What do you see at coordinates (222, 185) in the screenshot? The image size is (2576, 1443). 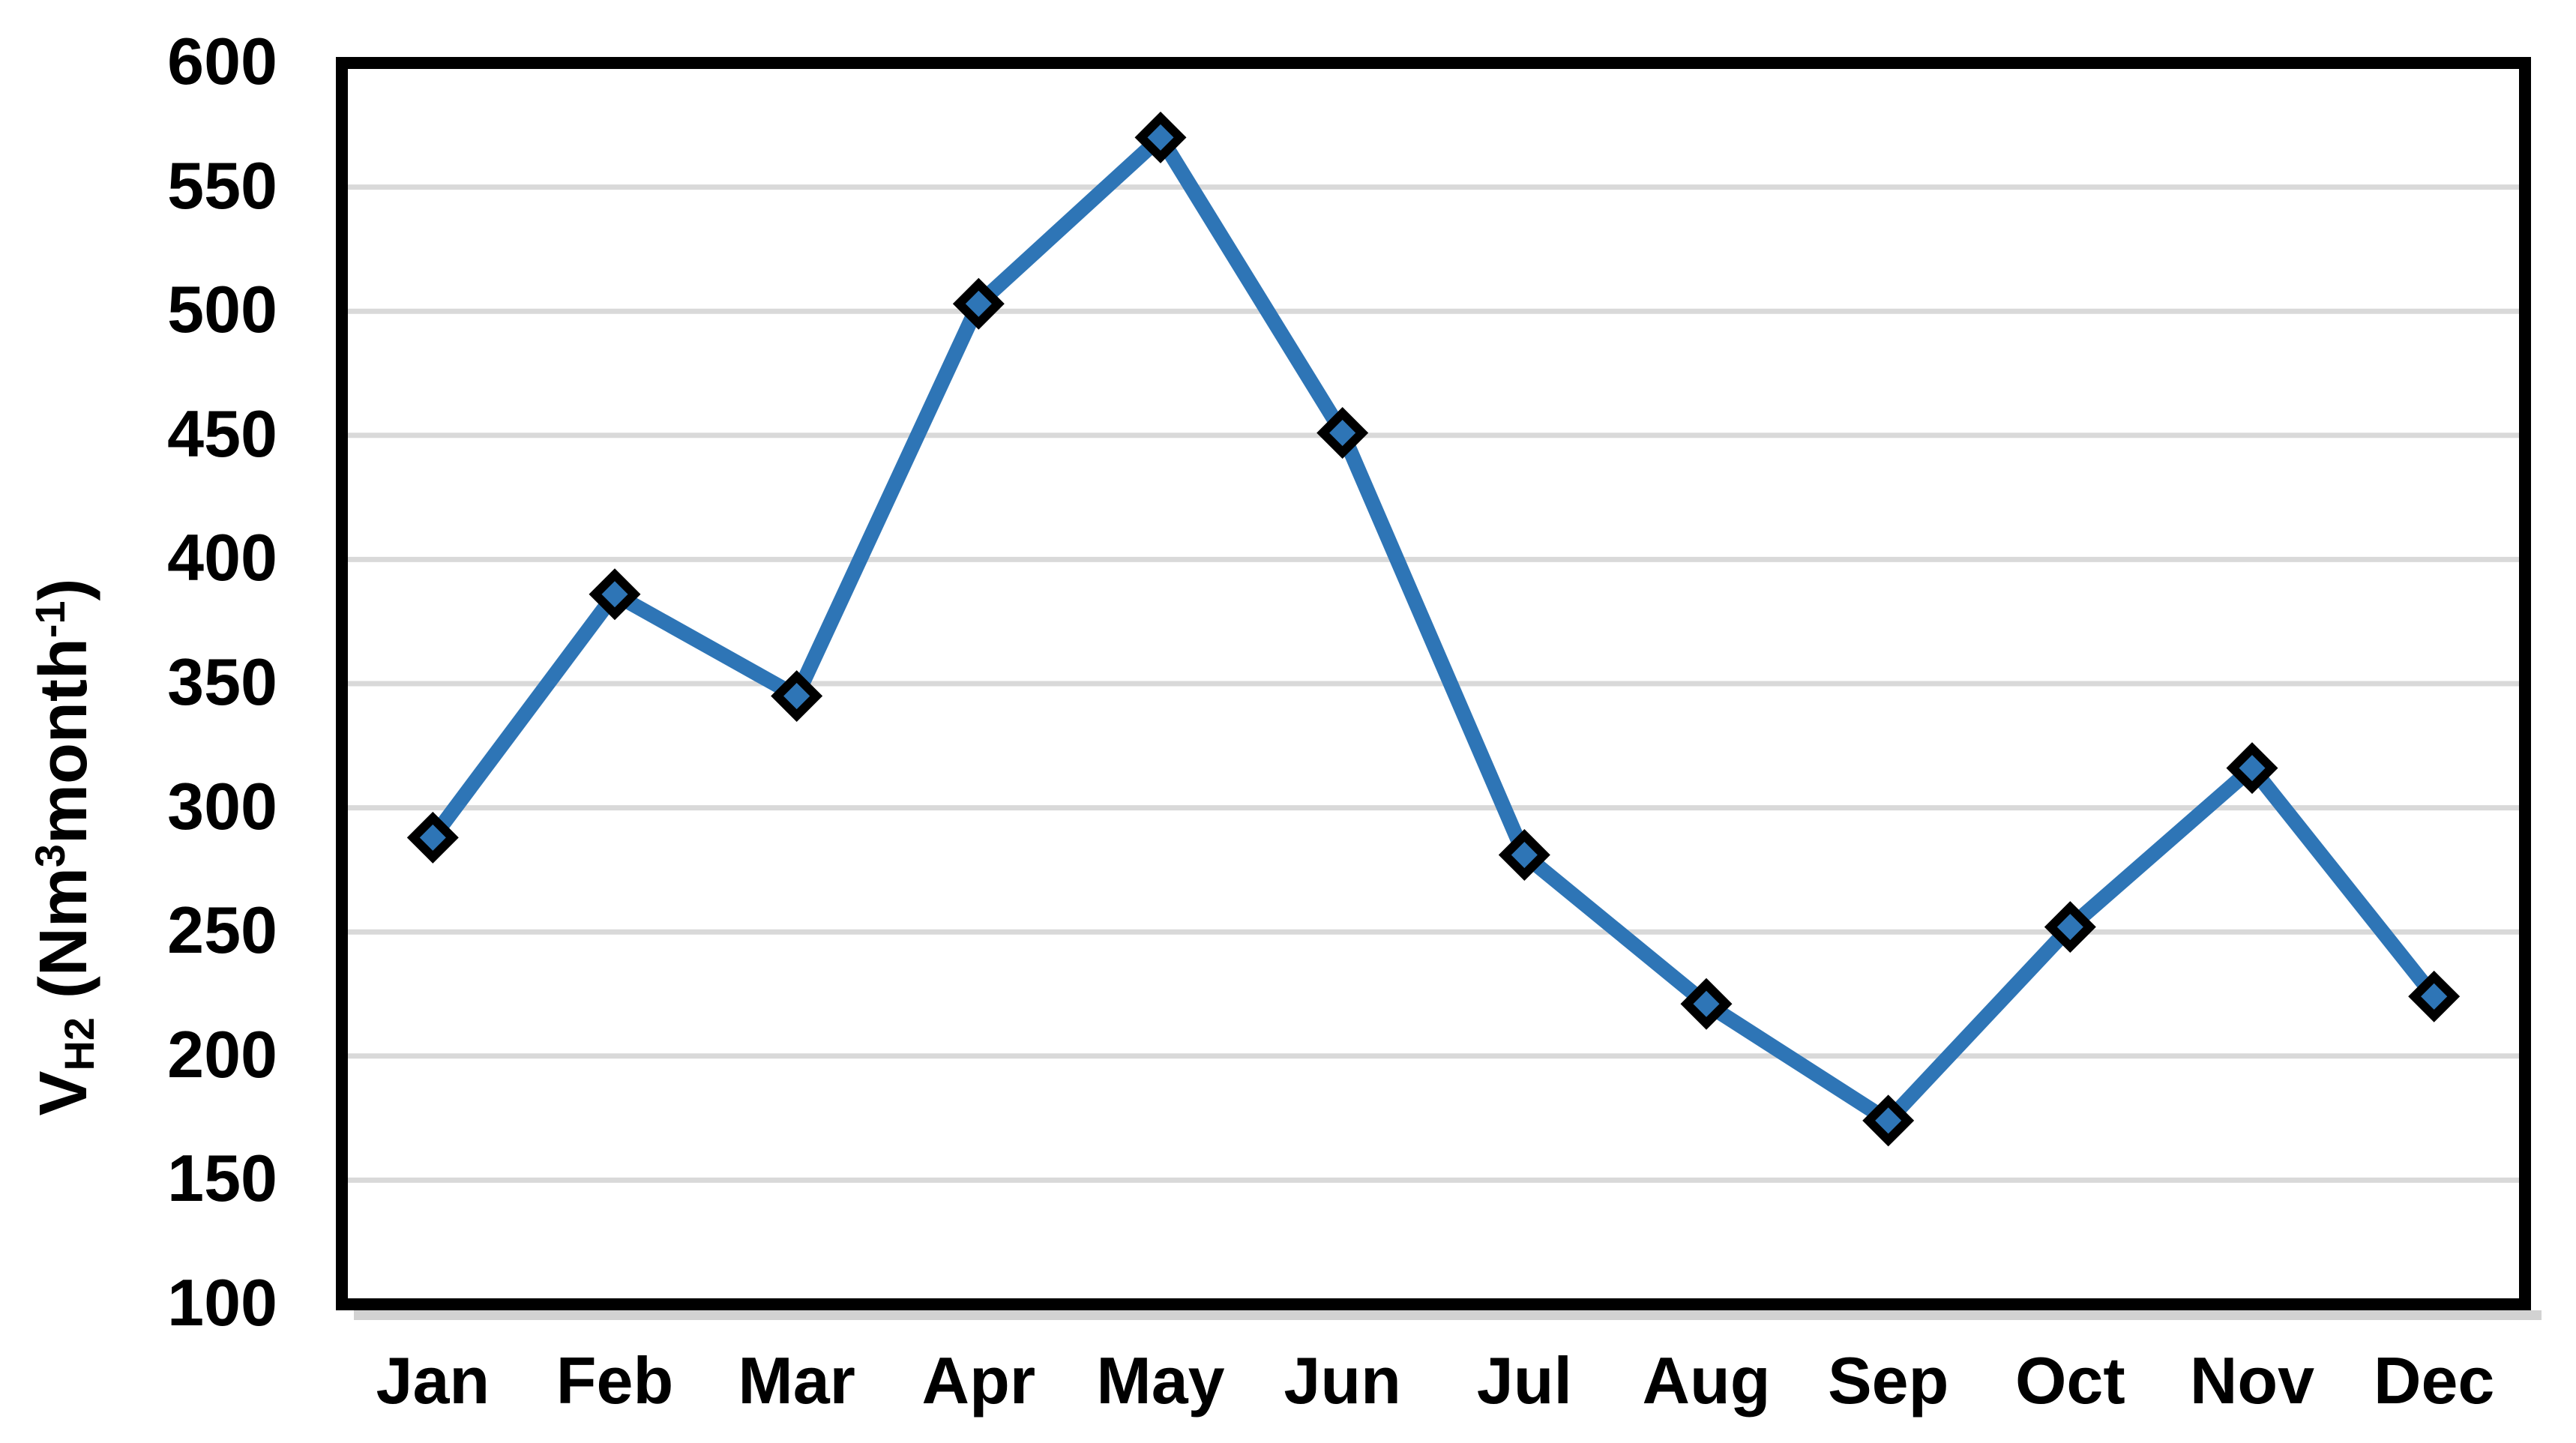 I see `y-tick-label: 550` at bounding box center [222, 185].